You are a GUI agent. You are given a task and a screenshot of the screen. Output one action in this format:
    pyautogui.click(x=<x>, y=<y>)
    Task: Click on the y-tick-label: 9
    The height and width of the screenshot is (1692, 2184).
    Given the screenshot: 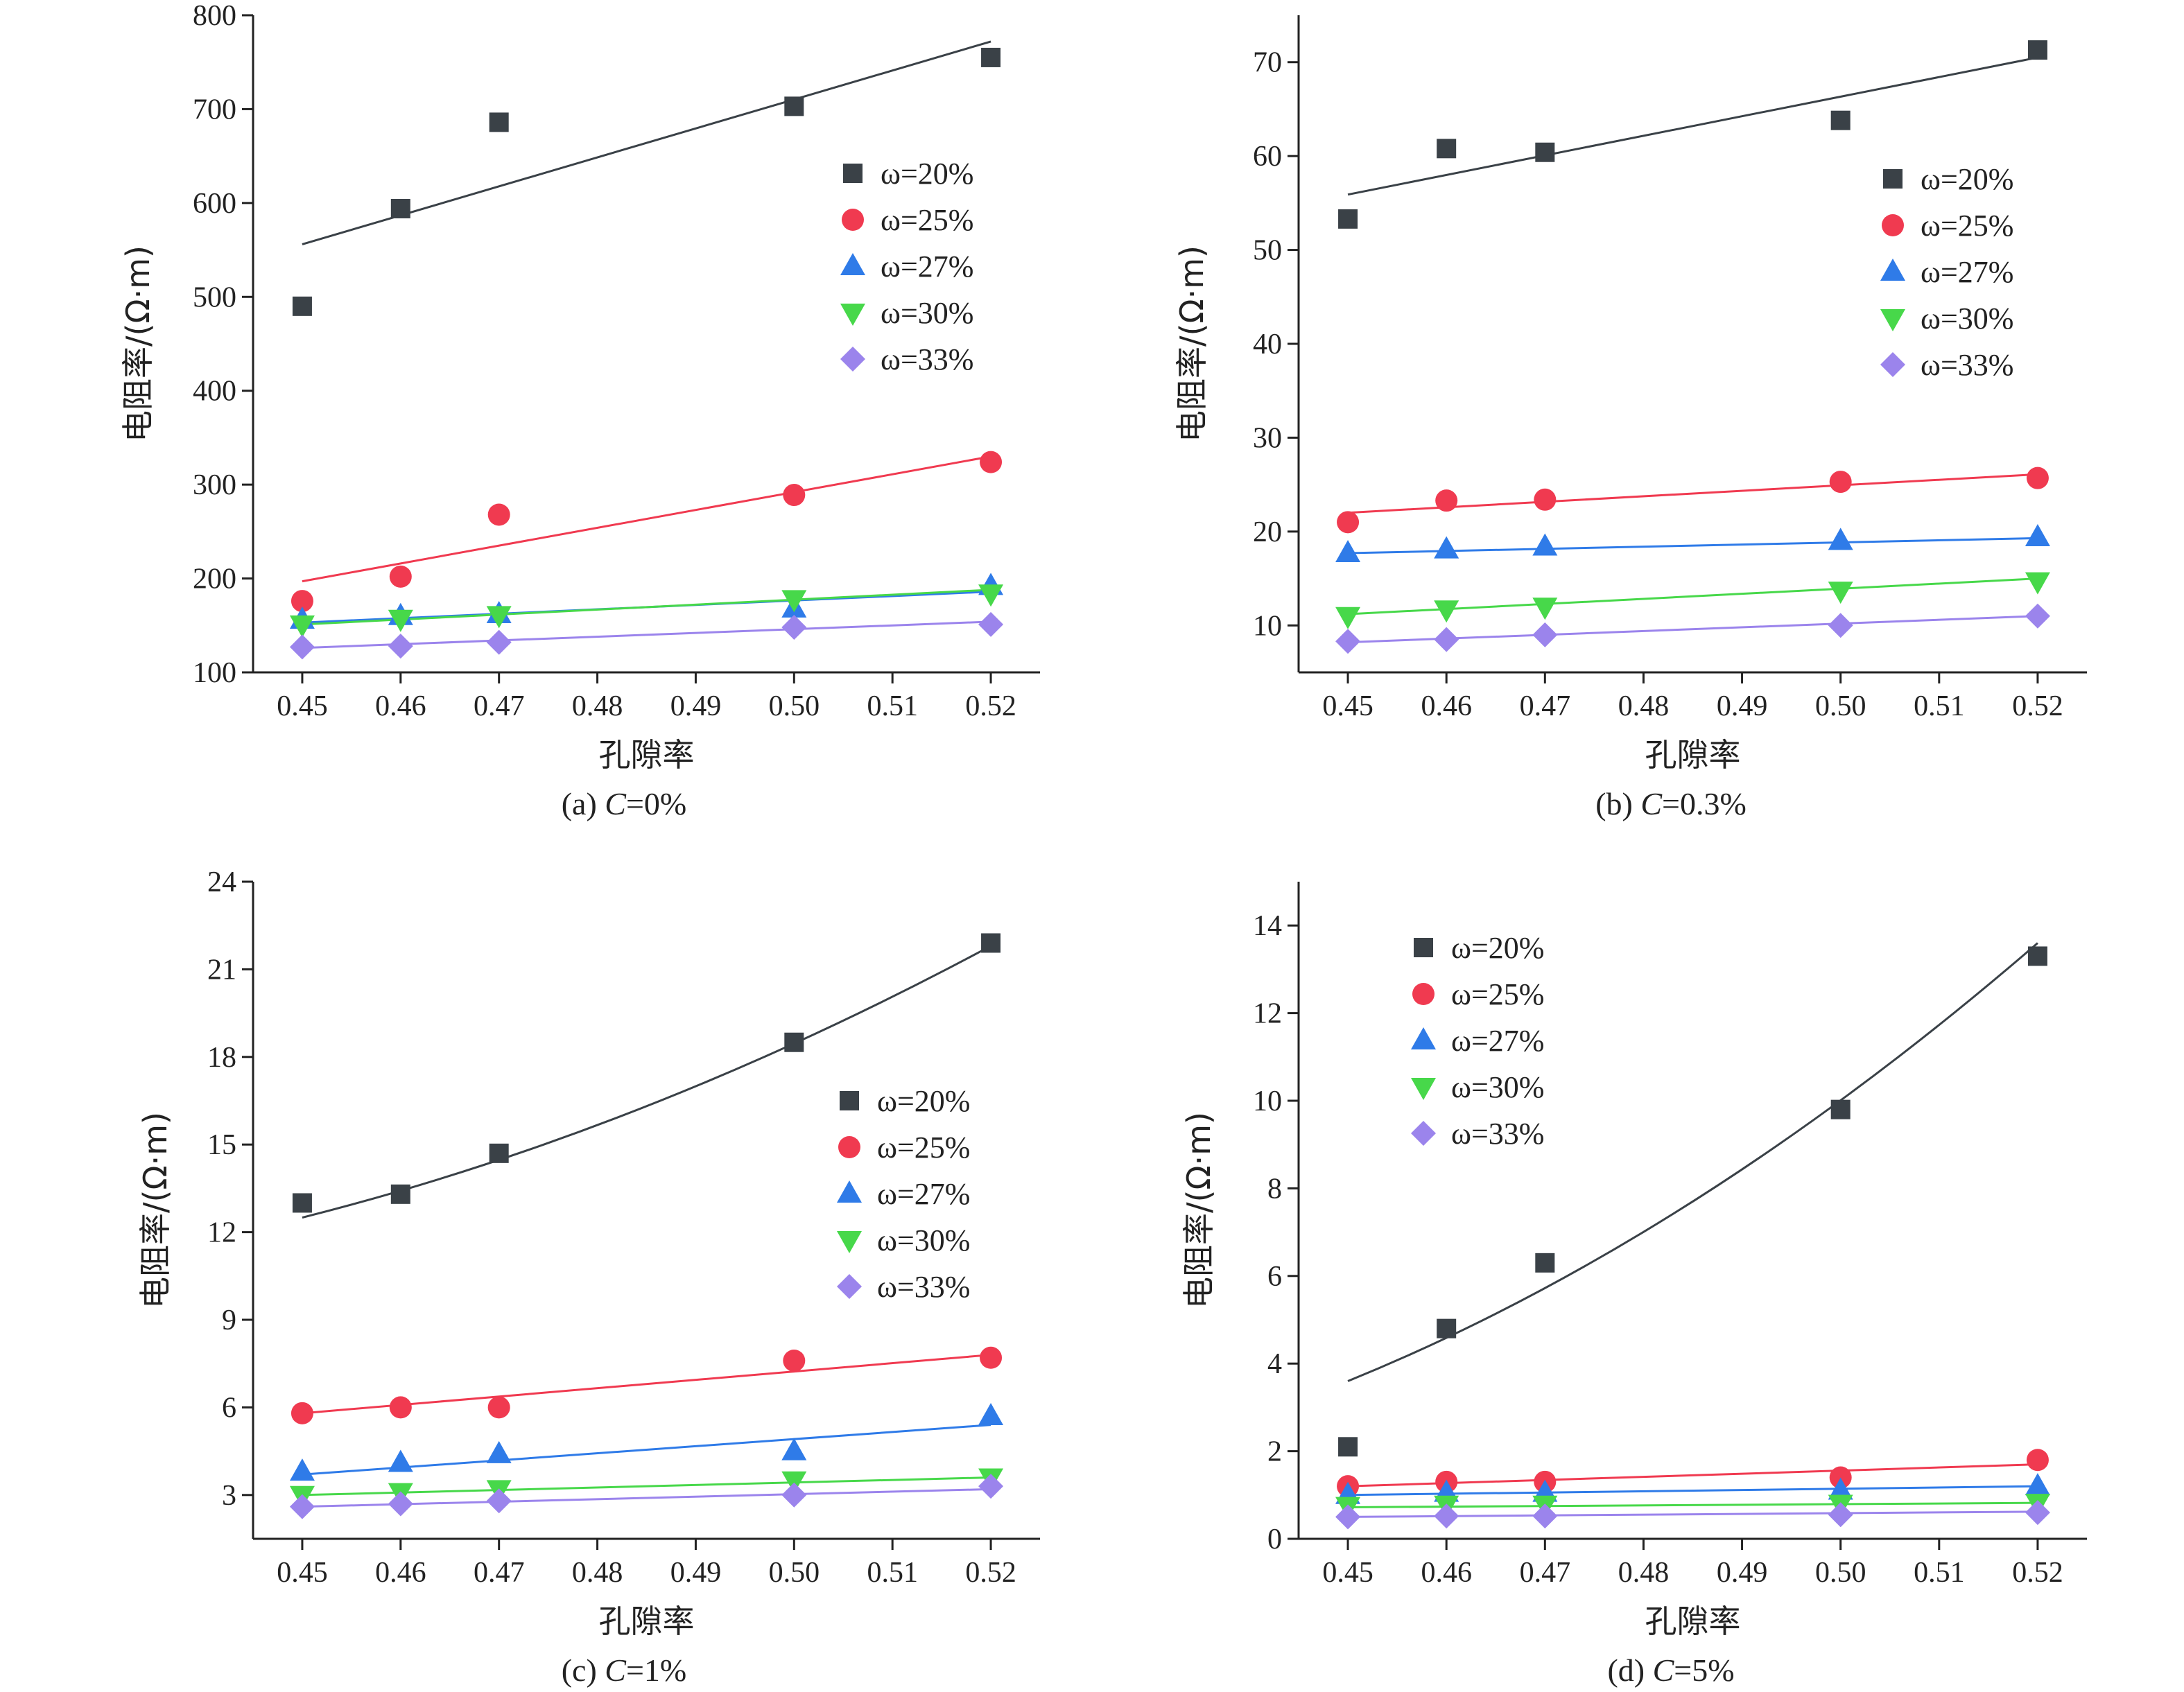 What is the action you would take?
    pyautogui.click(x=229, y=1320)
    